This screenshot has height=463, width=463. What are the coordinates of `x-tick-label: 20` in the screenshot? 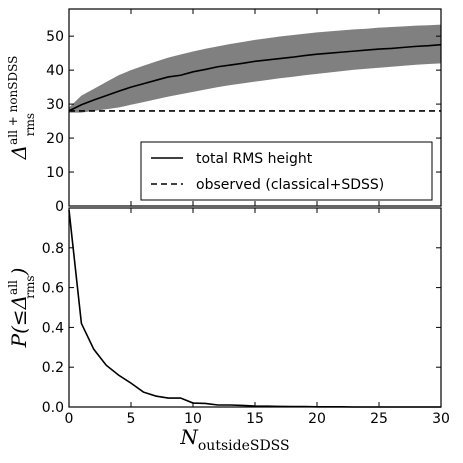 It's located at (317, 419).